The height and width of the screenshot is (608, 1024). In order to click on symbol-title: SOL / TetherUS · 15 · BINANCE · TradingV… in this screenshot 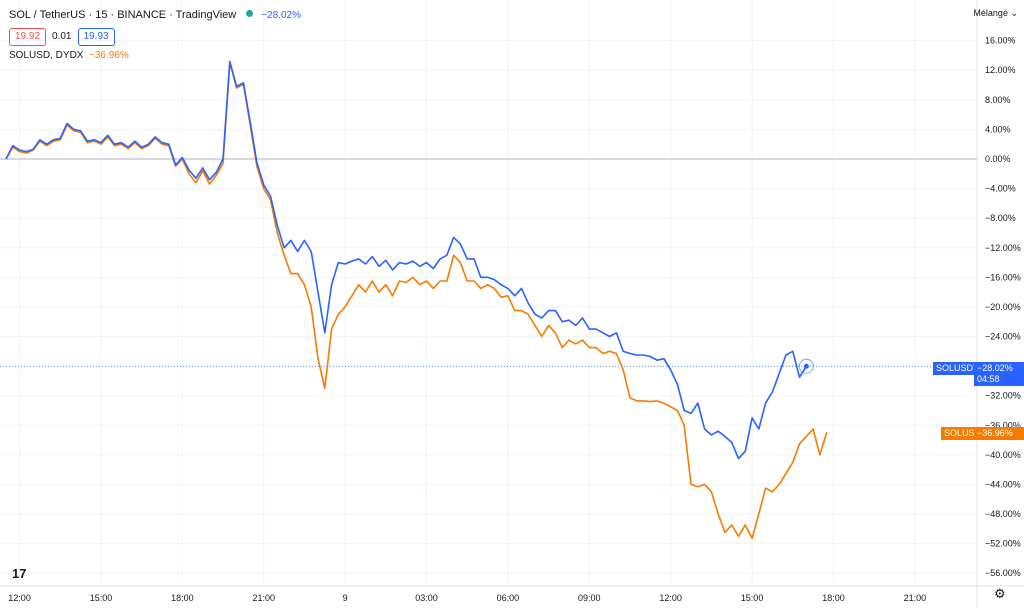, I will do `click(123, 15)`.